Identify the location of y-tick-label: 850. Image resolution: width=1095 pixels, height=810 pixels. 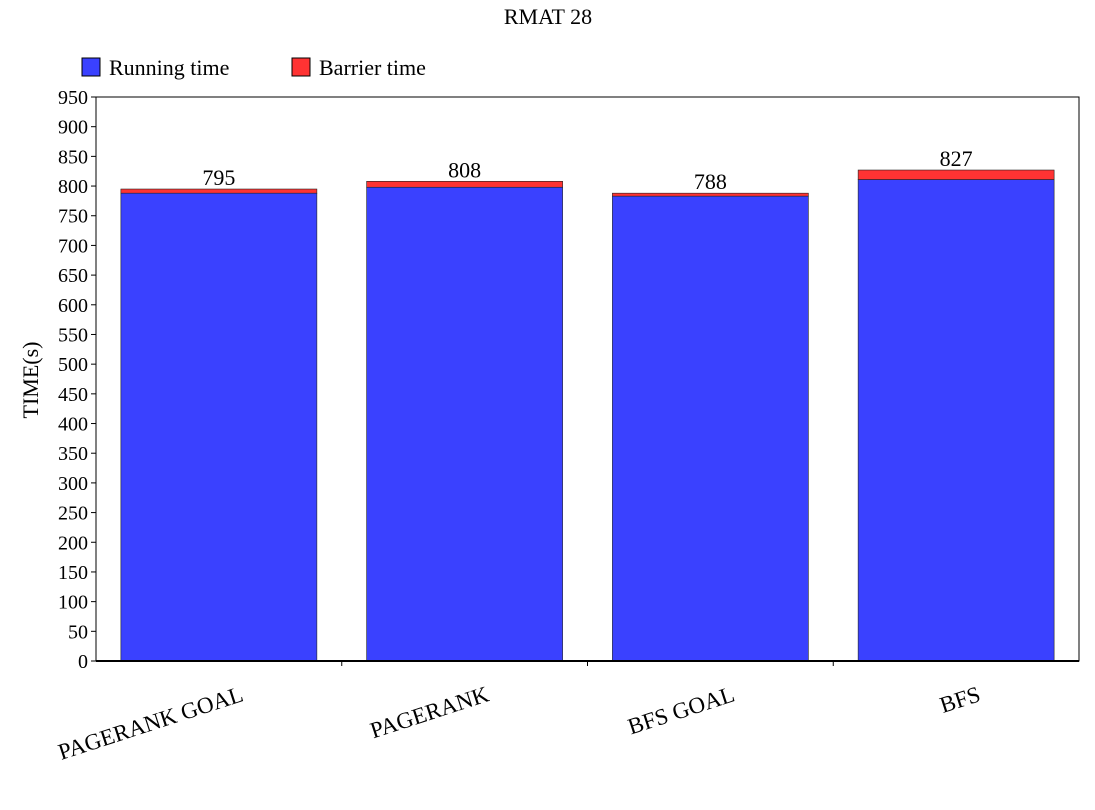
(73, 157).